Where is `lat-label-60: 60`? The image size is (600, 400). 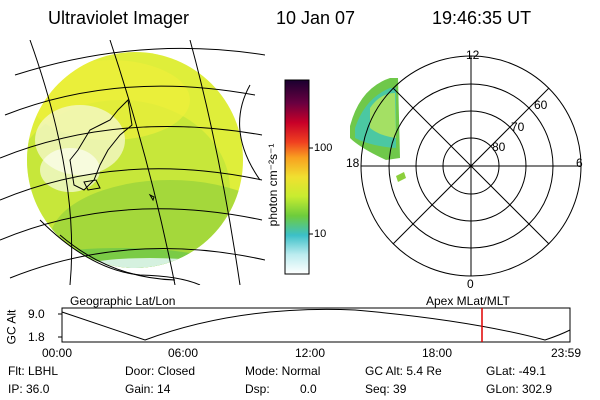
lat-label-60: 60 is located at coordinates (541, 105).